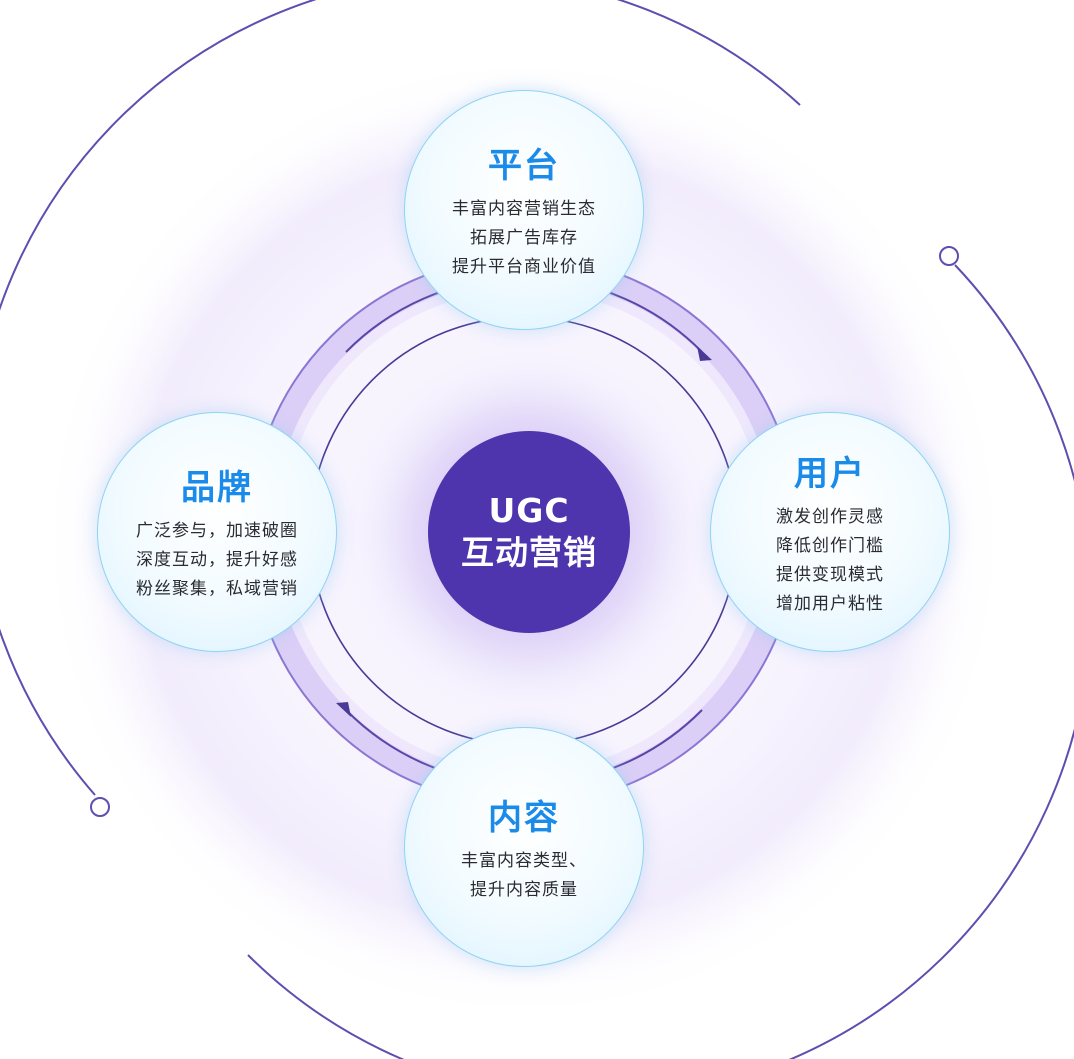  Describe the element at coordinates (524, 847) in the screenshot. I see `node-content: 内容 丰富内容类型、 提升内容质量` at that location.